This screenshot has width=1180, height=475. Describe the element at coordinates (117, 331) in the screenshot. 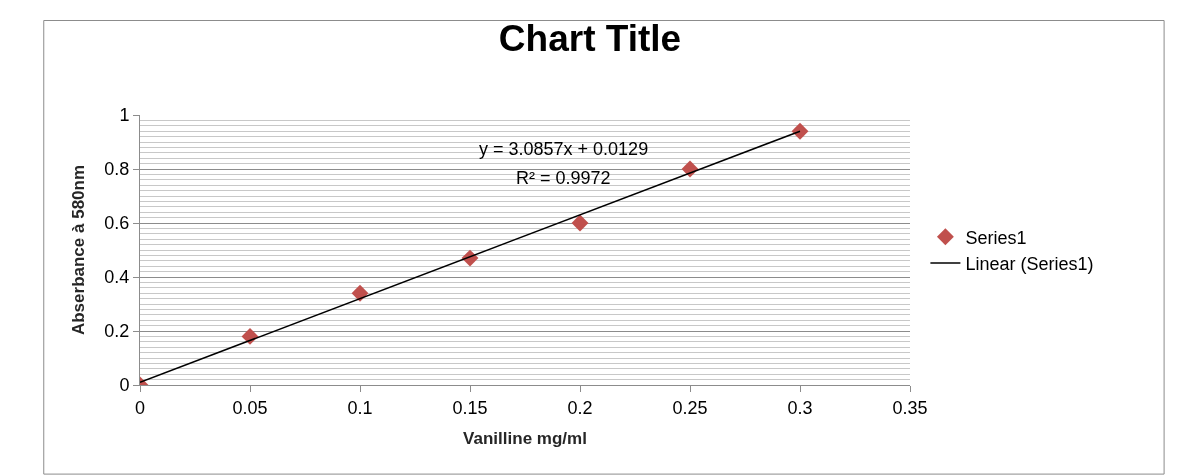

I see `y-tick-label: 0.2` at that location.